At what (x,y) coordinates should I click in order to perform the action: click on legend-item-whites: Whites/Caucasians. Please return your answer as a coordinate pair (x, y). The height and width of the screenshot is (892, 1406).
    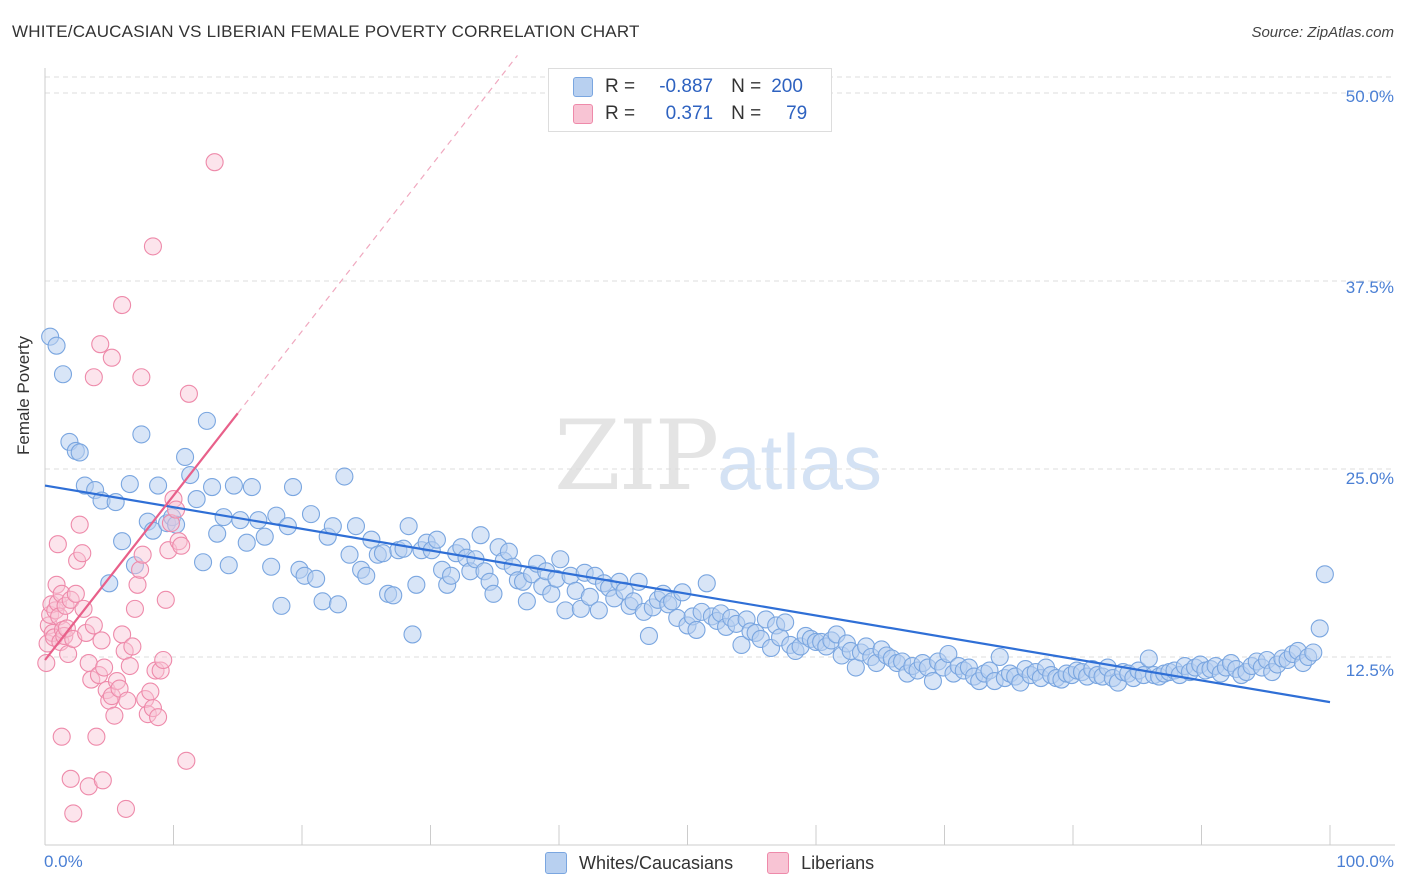
    Looking at the image, I should click on (639, 863).